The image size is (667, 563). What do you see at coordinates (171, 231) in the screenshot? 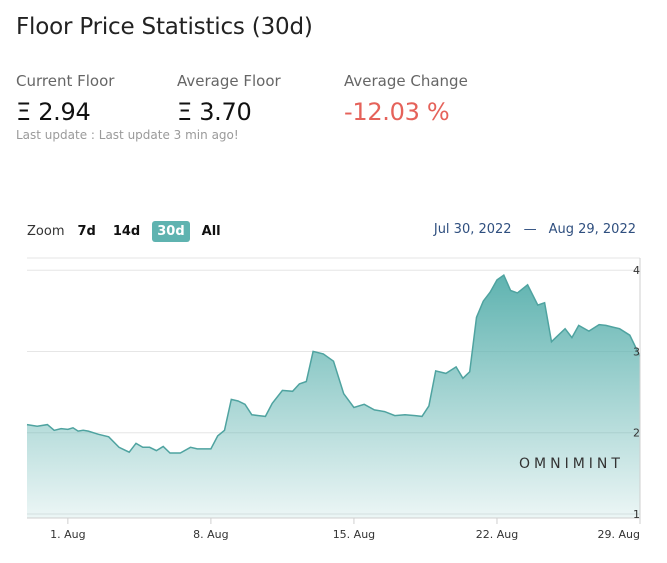
I see `zoom-30d-button: 30d` at bounding box center [171, 231].